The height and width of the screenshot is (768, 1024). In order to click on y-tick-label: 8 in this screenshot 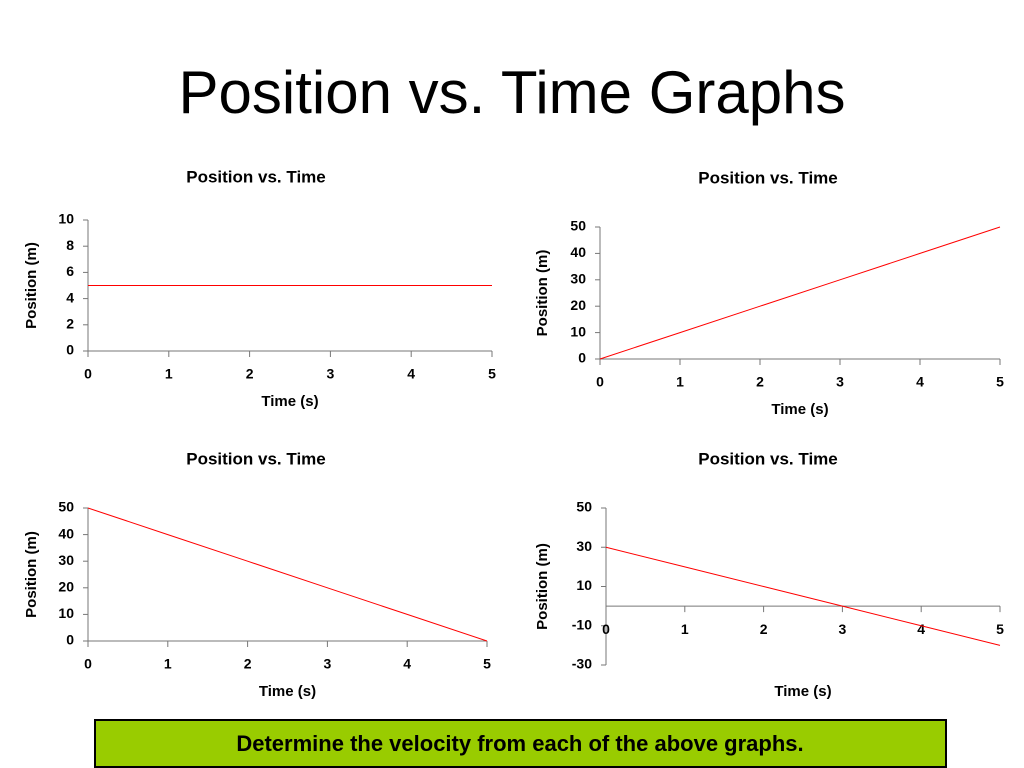, I will do `click(70, 245)`.